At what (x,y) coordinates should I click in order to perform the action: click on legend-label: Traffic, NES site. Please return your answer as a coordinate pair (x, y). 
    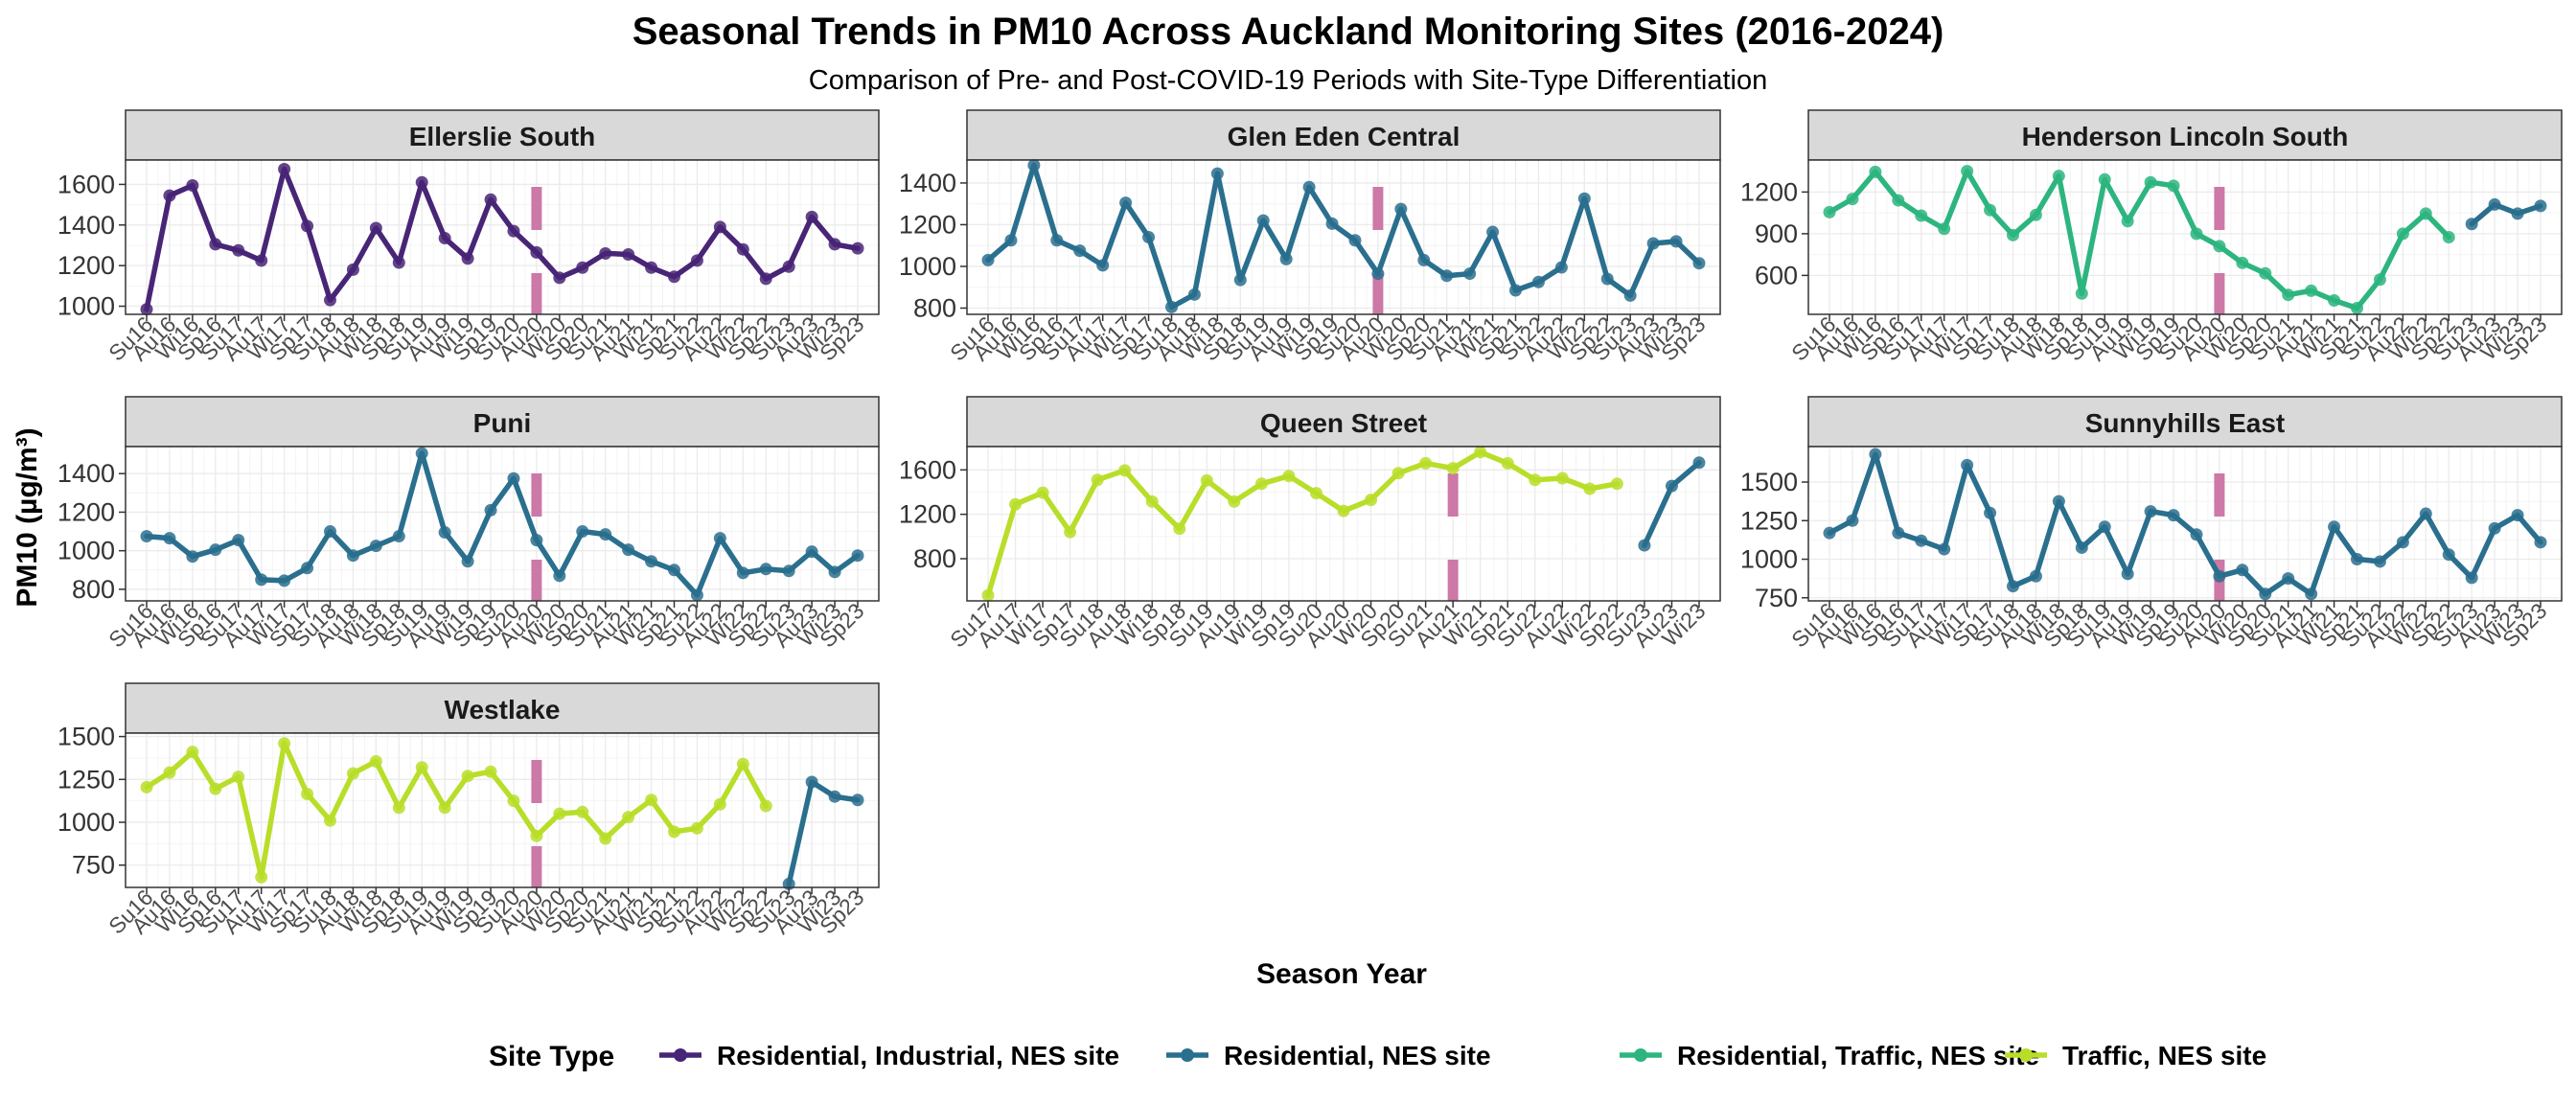
    Looking at the image, I should click on (2164, 1055).